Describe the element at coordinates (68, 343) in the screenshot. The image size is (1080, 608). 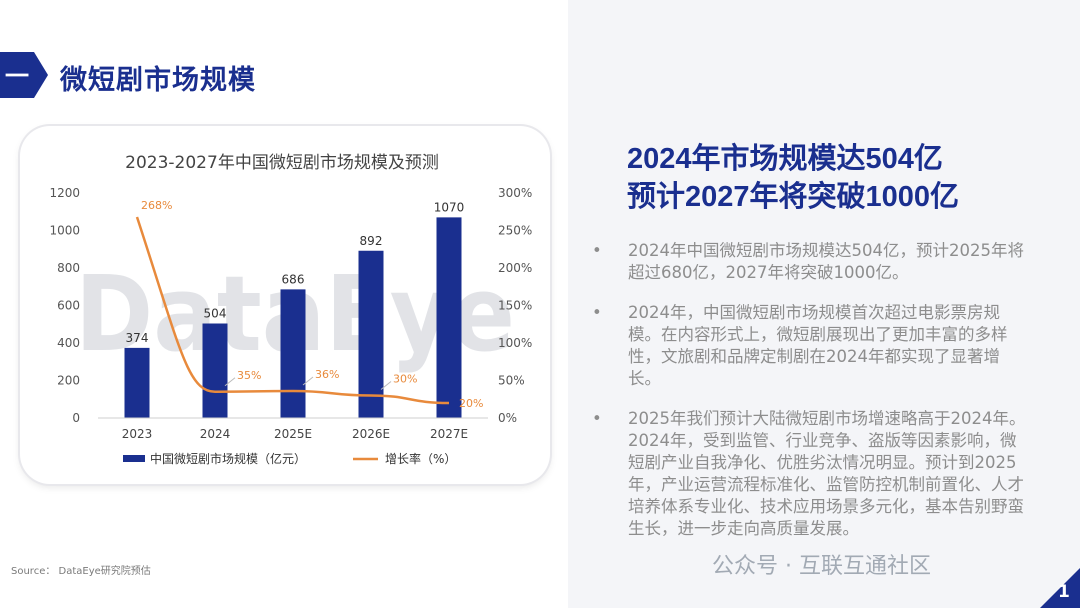
I see `y-tick-label: 400` at that location.